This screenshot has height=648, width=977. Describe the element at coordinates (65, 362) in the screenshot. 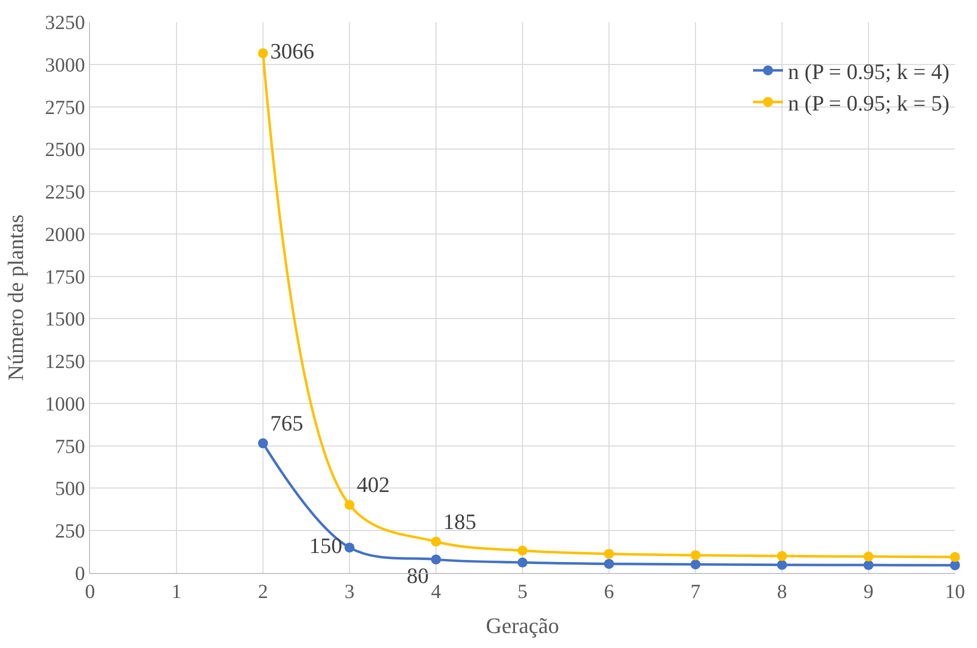

I see `y-tick-label: 1250` at that location.